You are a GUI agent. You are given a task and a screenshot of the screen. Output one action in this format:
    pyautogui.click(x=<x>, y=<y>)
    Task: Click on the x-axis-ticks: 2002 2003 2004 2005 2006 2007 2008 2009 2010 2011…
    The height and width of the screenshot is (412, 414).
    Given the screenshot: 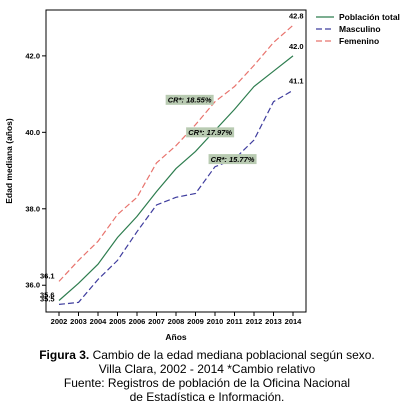 What is the action you would take?
    pyautogui.click(x=177, y=319)
    